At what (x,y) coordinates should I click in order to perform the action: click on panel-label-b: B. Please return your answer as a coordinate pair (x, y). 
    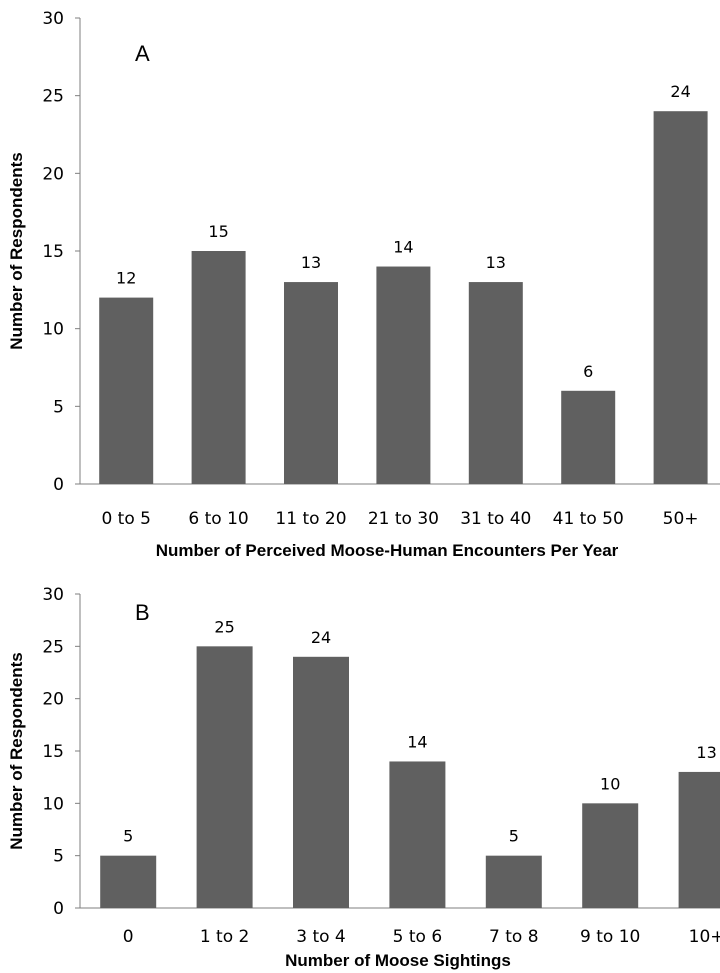
    Looking at the image, I should click on (142, 612).